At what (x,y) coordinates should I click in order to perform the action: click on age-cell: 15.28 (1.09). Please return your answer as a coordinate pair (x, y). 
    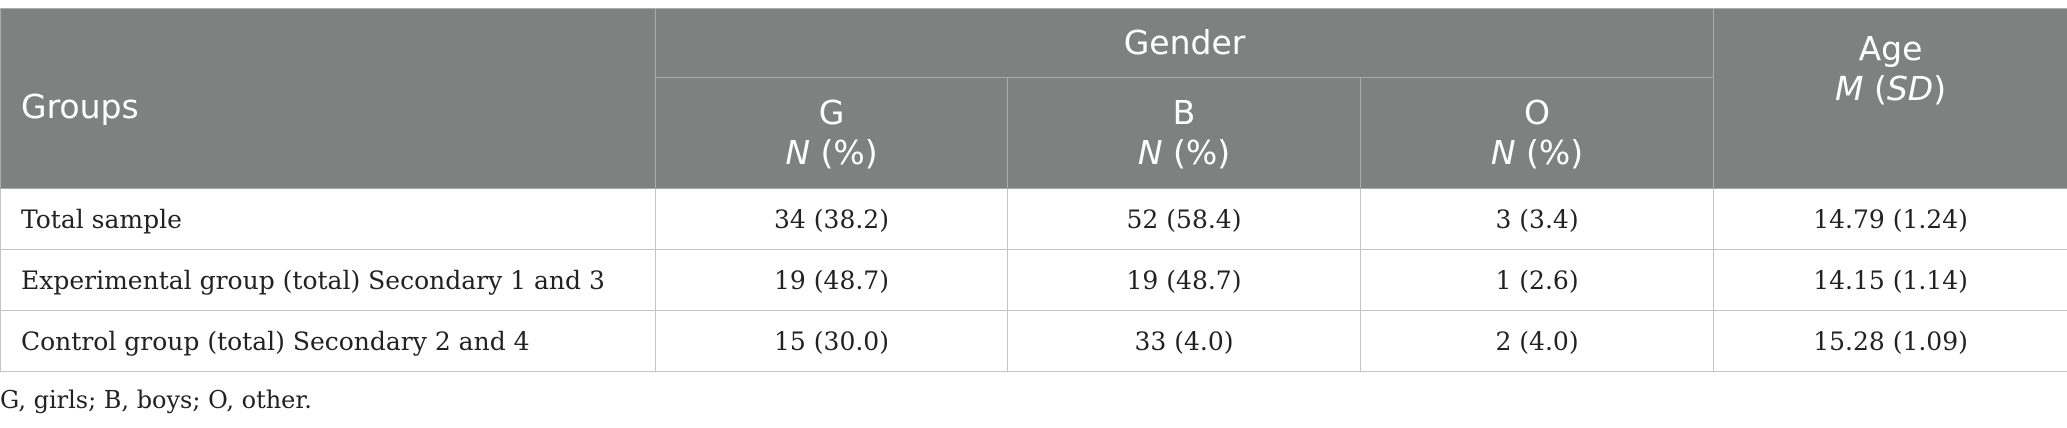
    Looking at the image, I should click on (1890, 341).